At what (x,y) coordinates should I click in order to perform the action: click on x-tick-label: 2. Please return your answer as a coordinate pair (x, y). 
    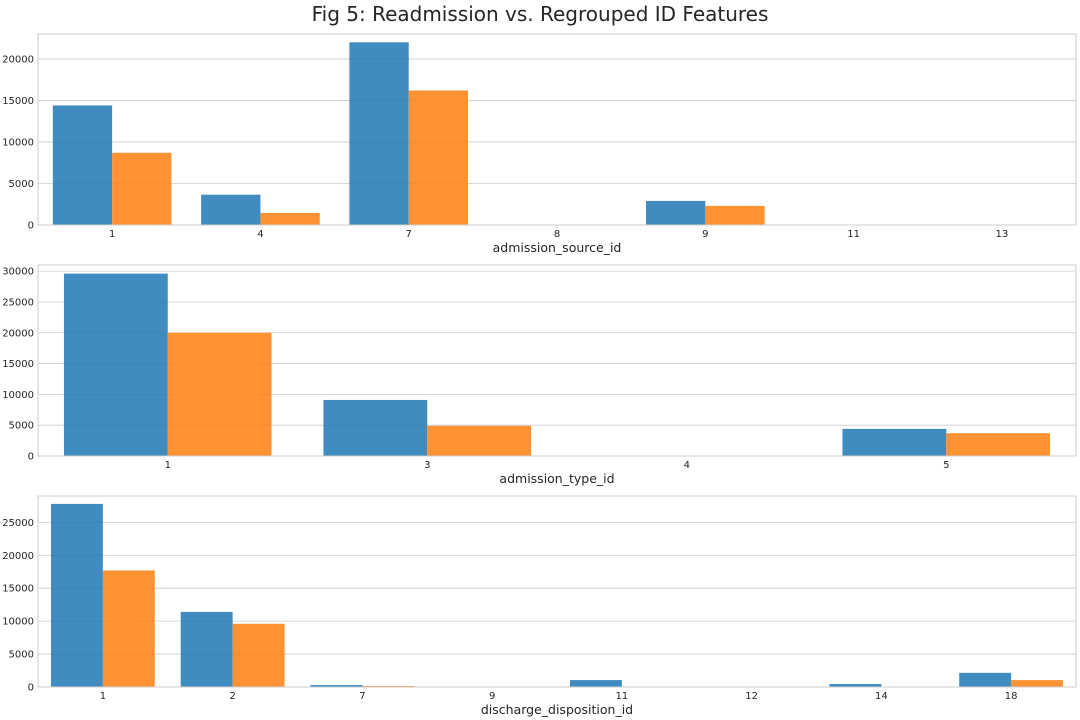
    Looking at the image, I should click on (232, 696).